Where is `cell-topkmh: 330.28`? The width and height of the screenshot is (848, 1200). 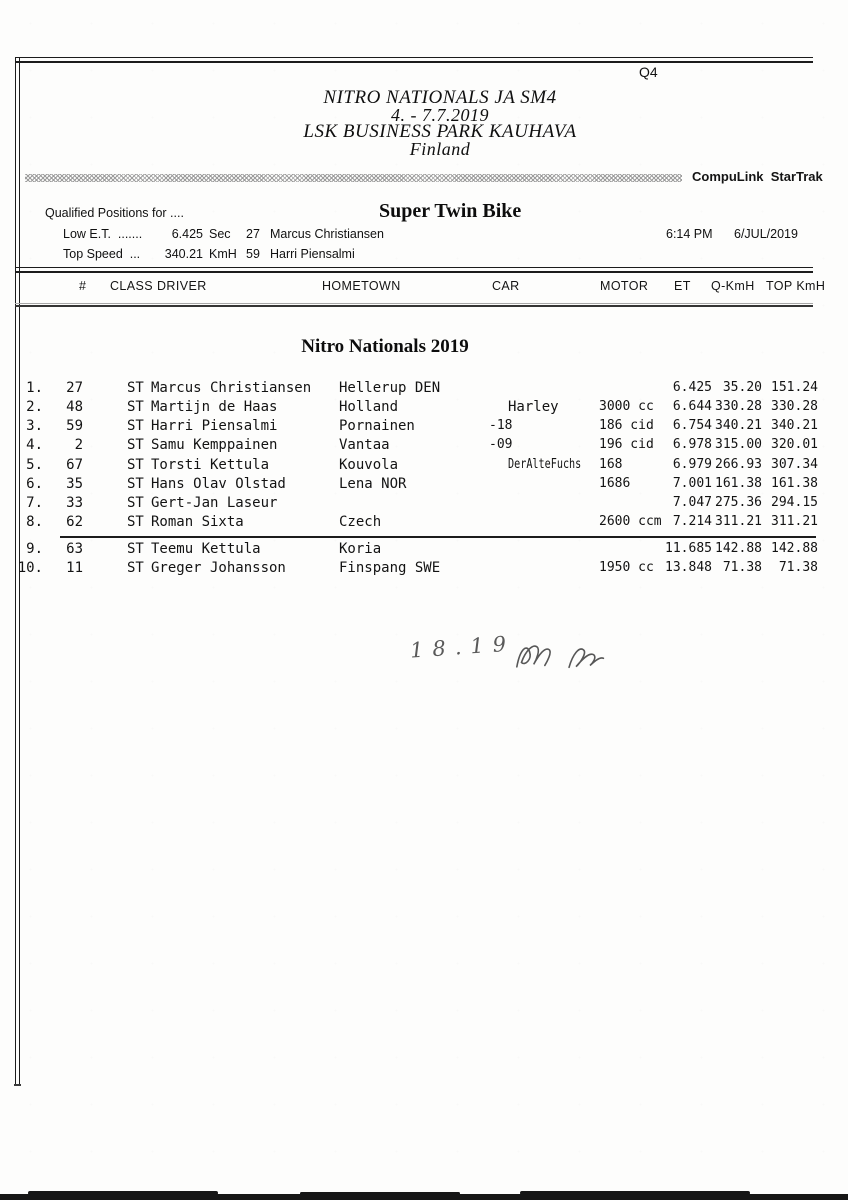
cell-topkmh: 330.28 is located at coordinates (794, 406).